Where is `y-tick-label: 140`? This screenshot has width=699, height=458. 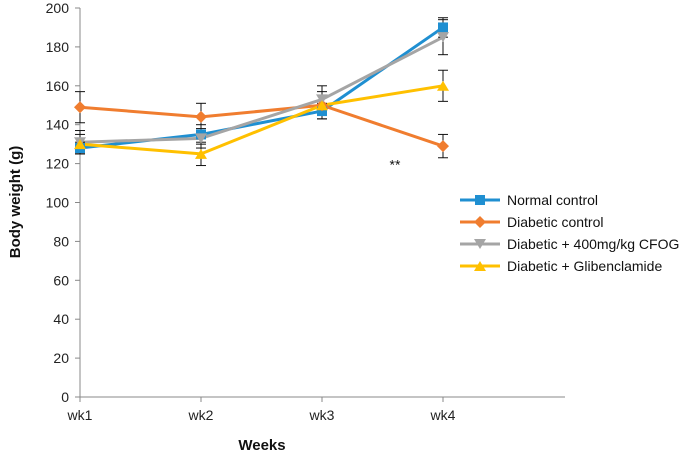 y-tick-label: 140 is located at coordinates (58, 125).